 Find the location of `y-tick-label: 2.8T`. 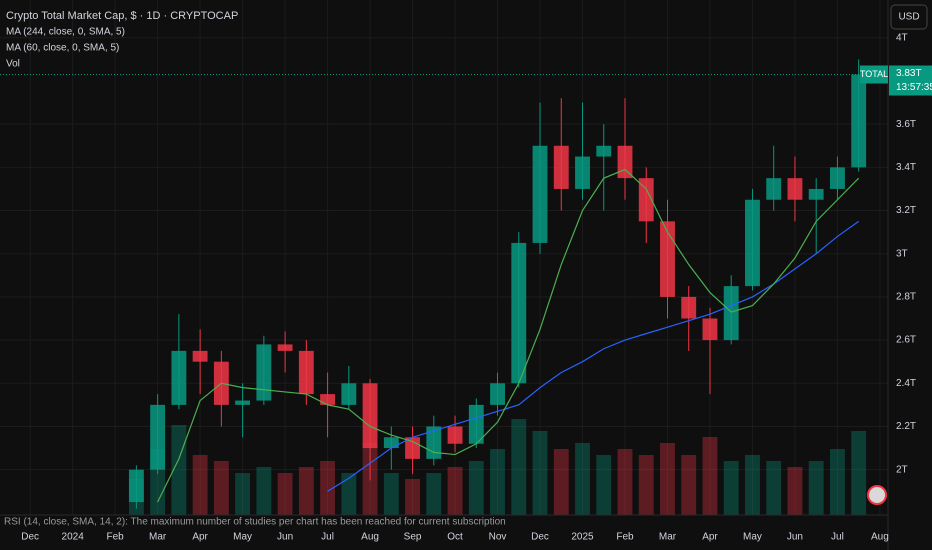

y-tick-label: 2.8T is located at coordinates (906, 297).